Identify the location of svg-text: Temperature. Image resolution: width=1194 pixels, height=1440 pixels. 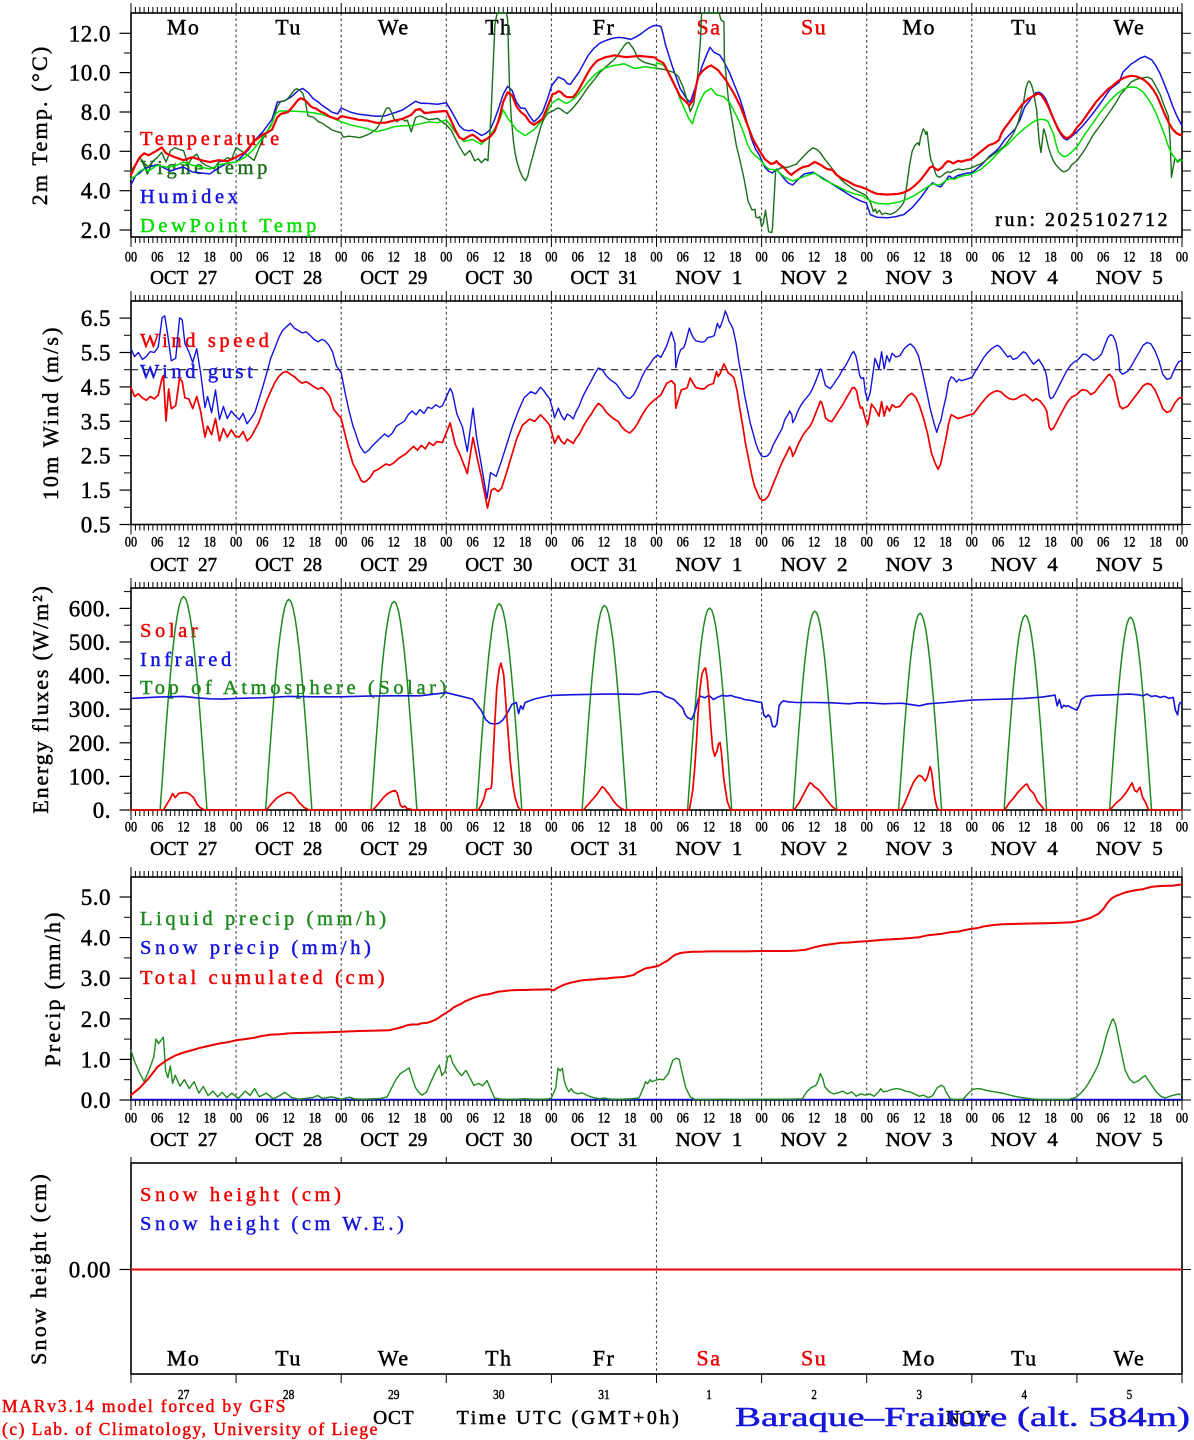
(211, 139).